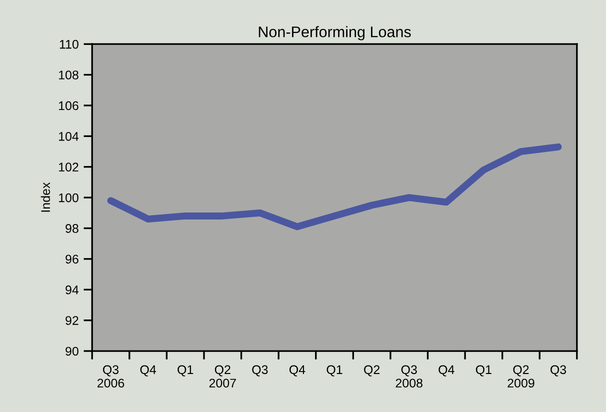 The image size is (606, 412). Describe the element at coordinates (409, 376) in the screenshot. I see `x-tick-label: Q3 2008` at that location.